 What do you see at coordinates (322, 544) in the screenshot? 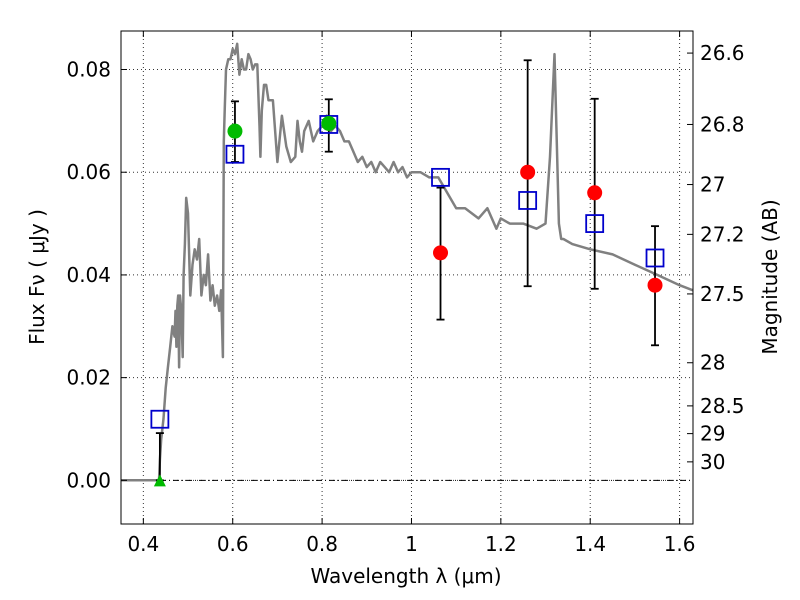
I see `x-tick-label: 0.8` at bounding box center [322, 544].